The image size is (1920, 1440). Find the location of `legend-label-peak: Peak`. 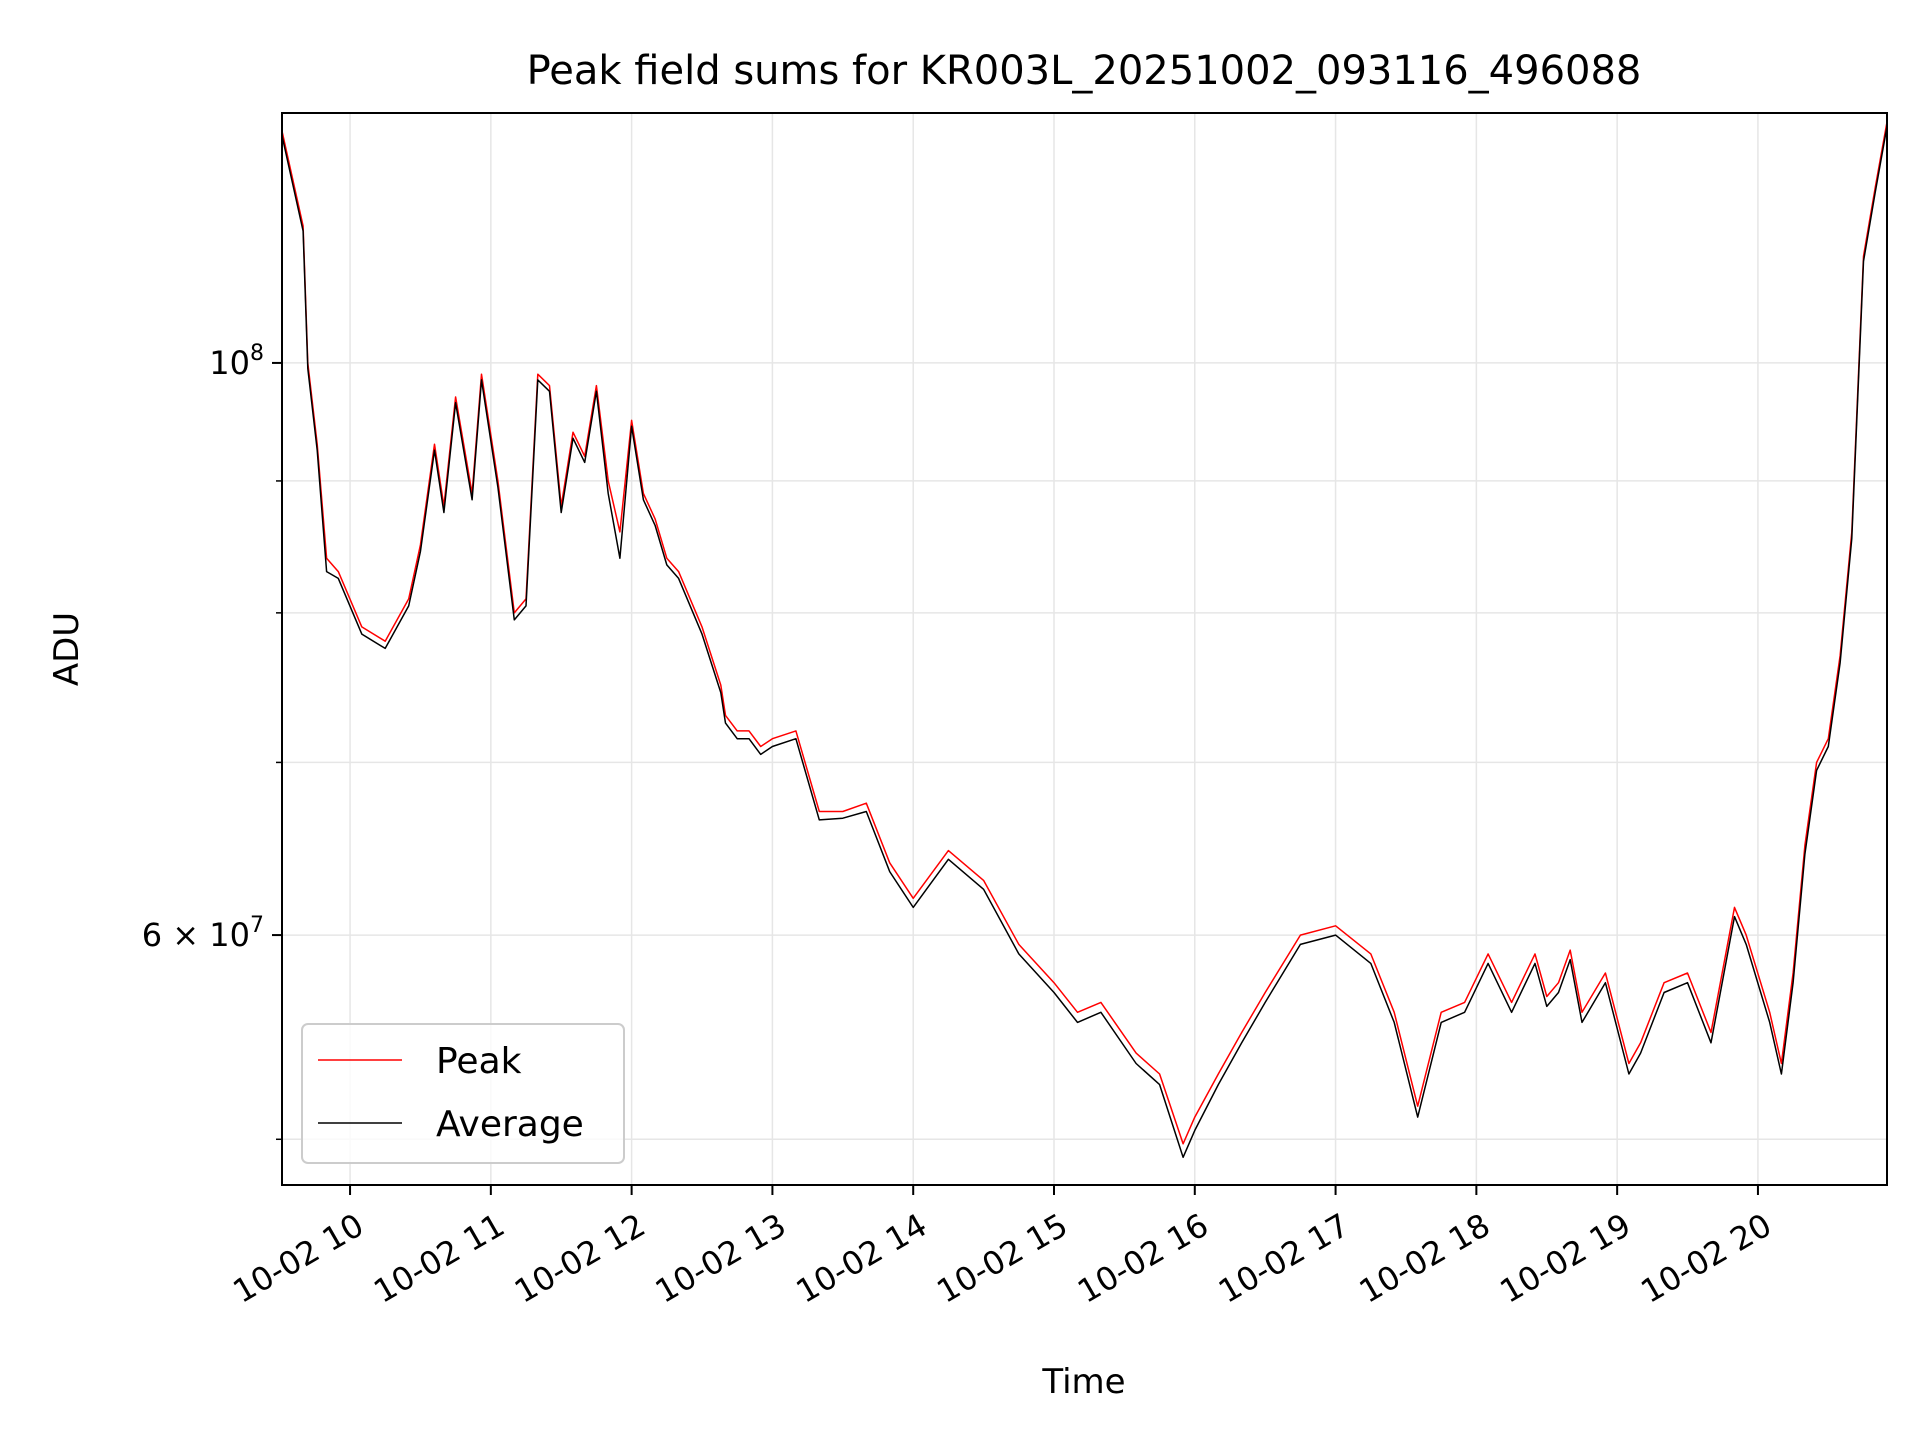

legend-label-peak: Peak is located at coordinates (479, 1061).